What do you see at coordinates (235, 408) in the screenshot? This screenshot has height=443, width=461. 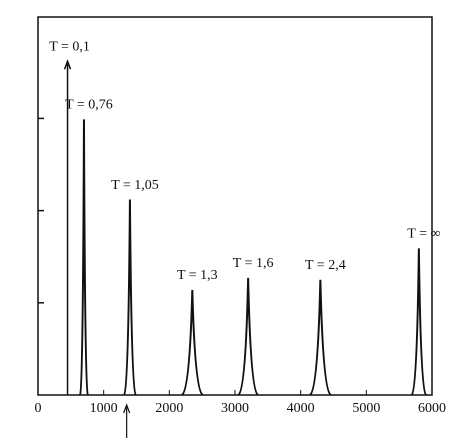 I see `x-tick-label: 3000` at bounding box center [235, 408].